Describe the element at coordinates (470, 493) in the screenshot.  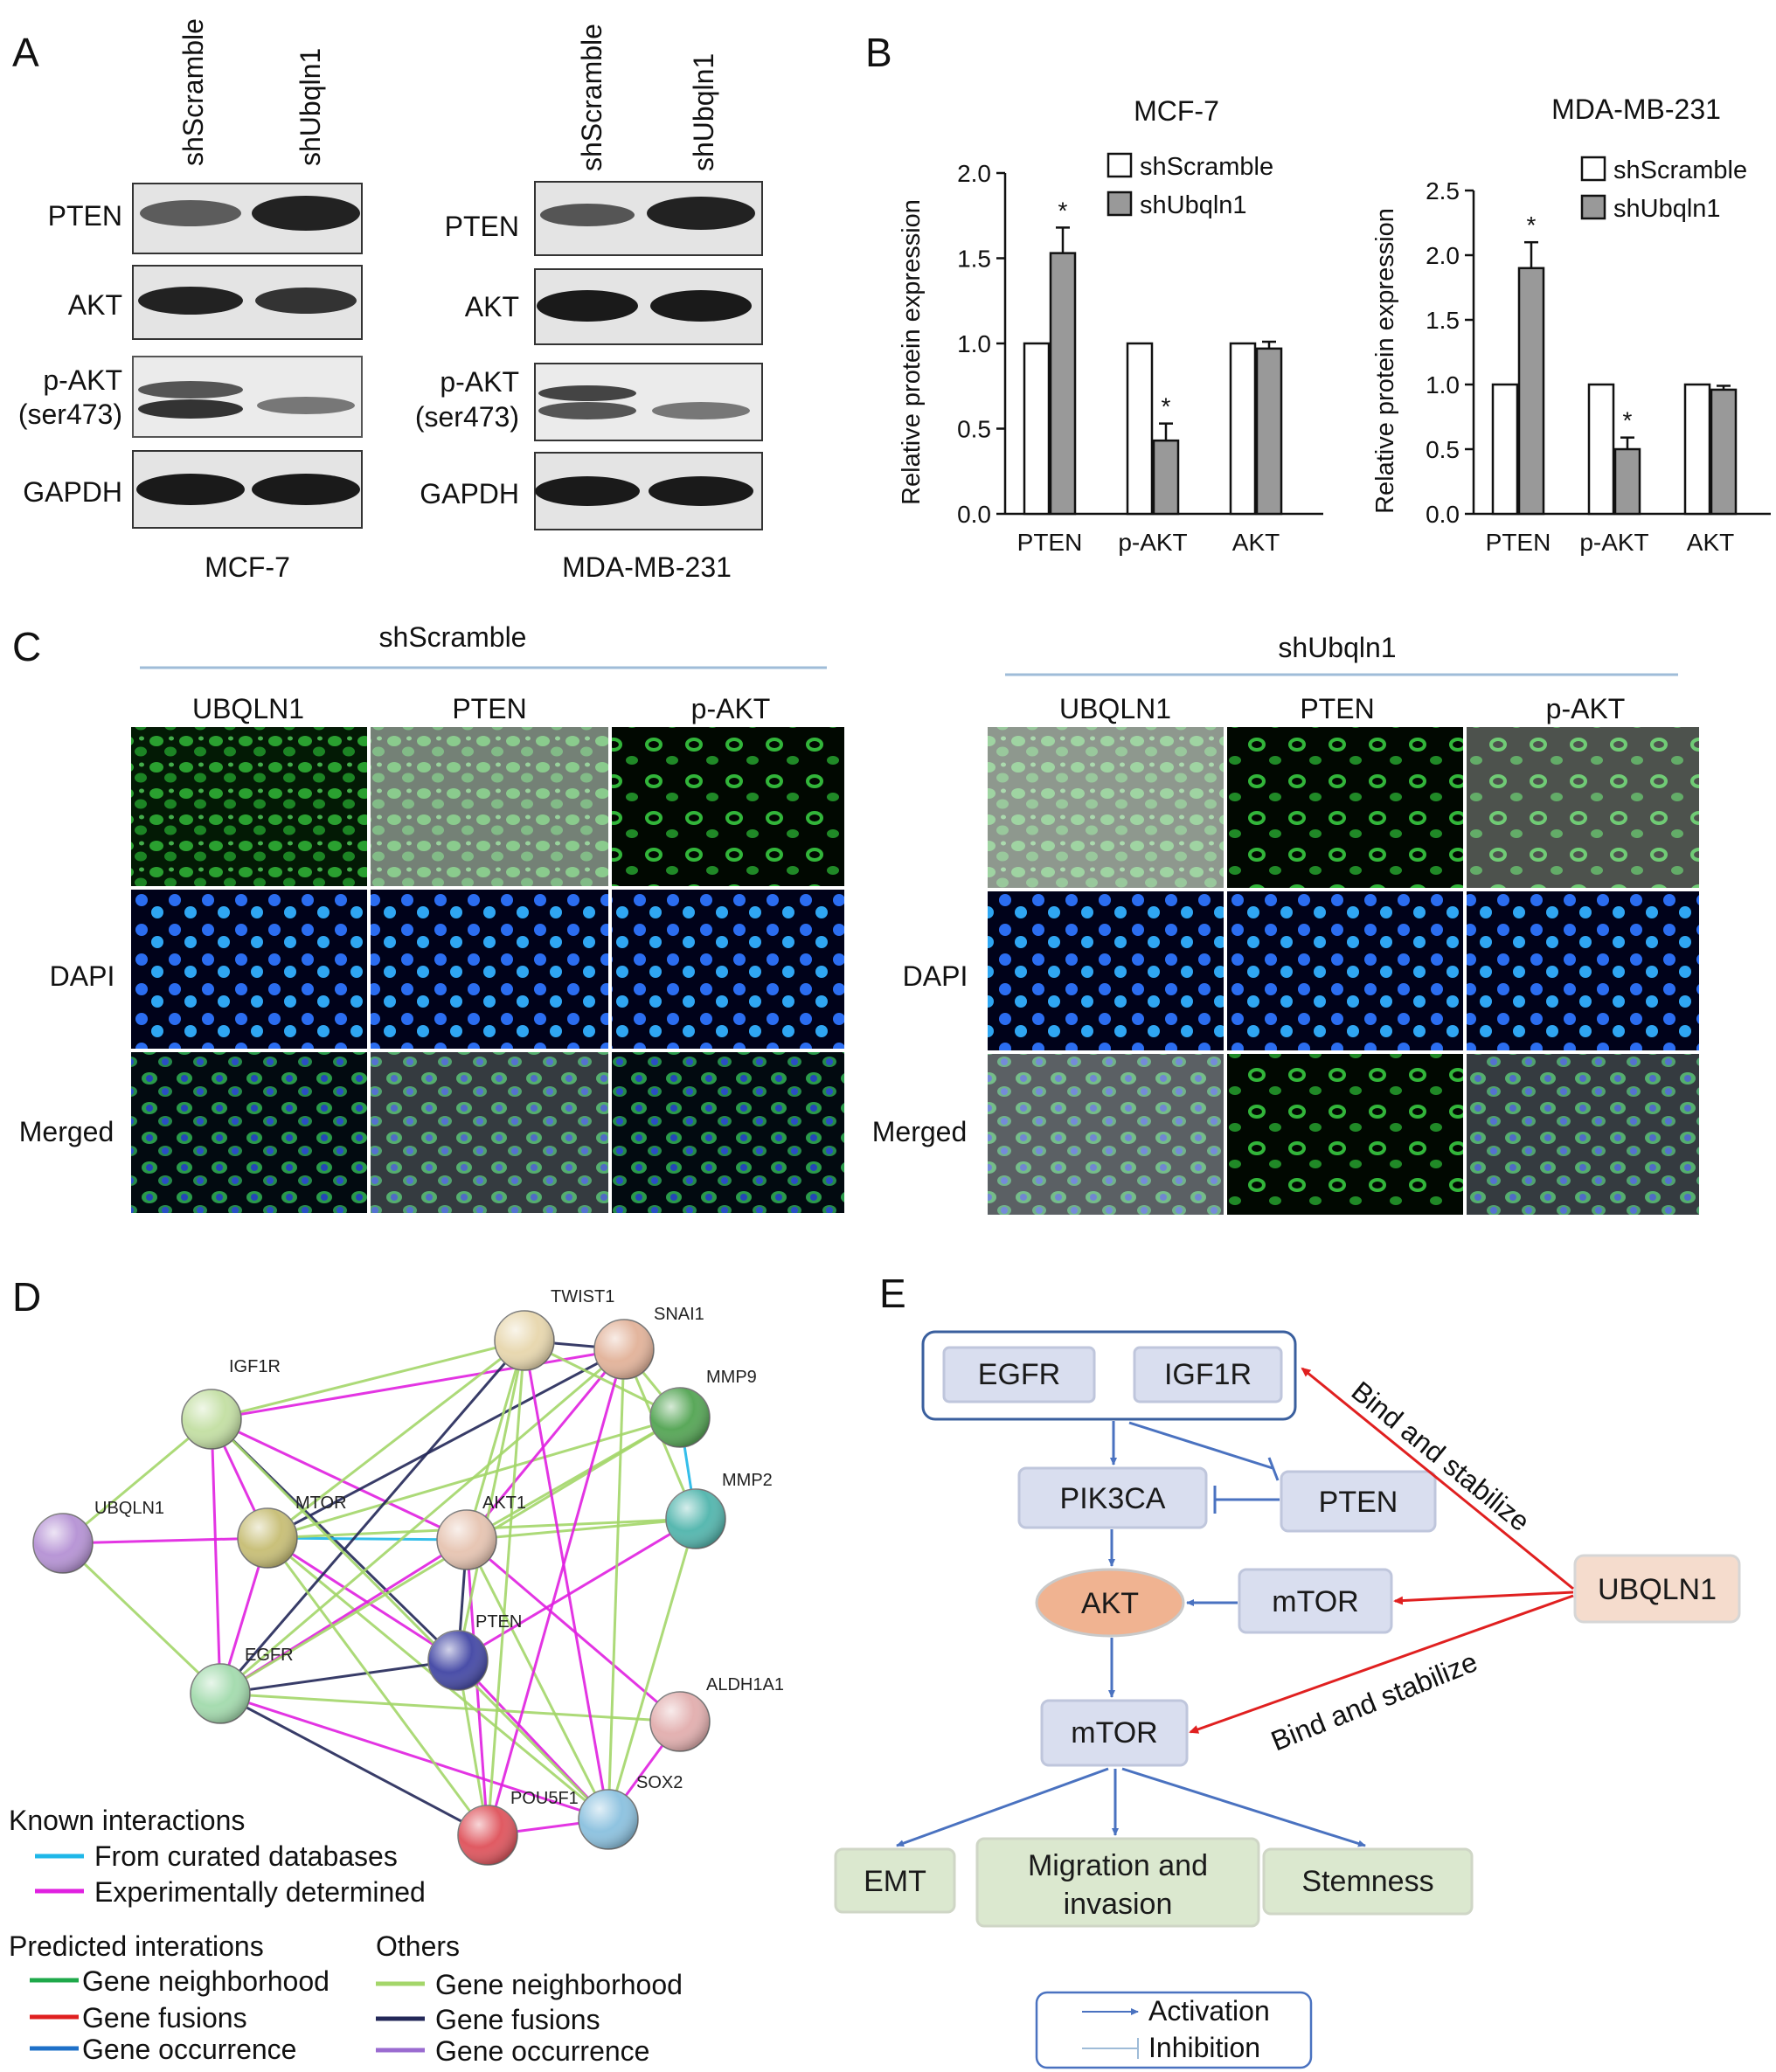
I see `protein-label-gapdh-right: GAPDH` at that location.